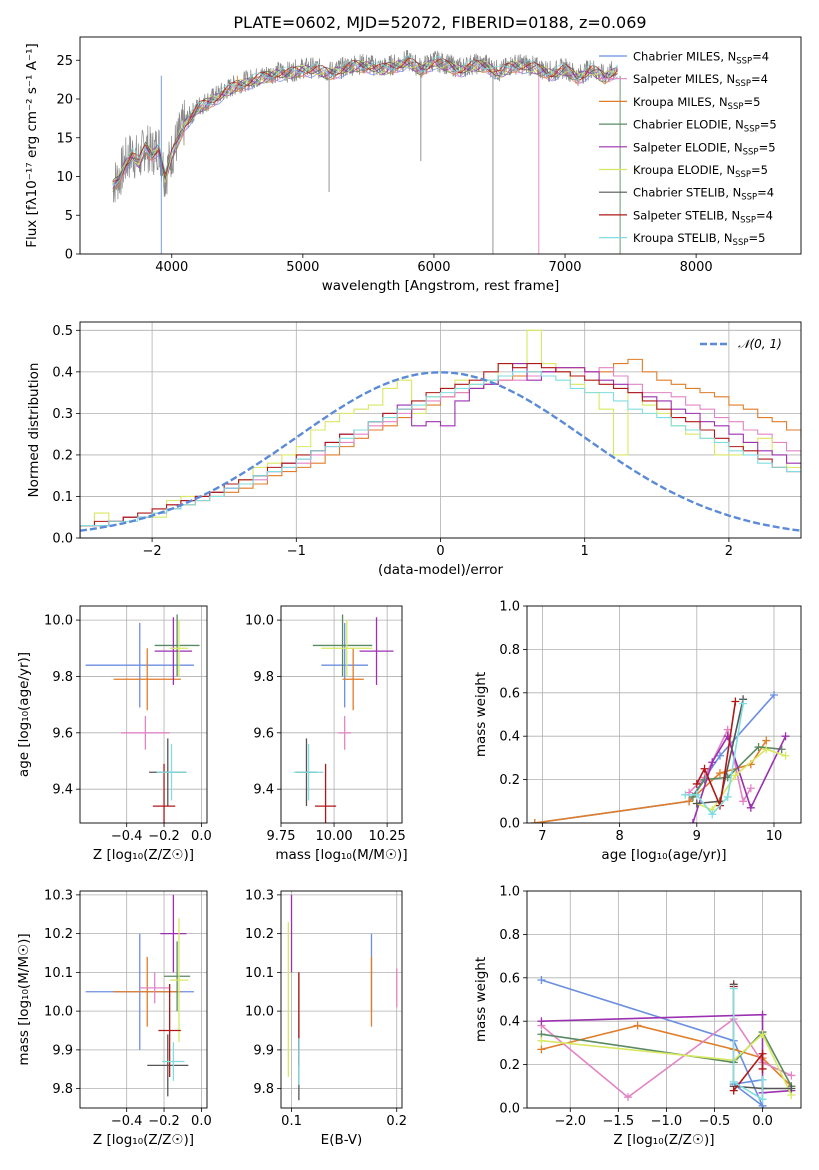  Describe the element at coordinates (64, 100) in the screenshot. I see `y-tick-label: 20` at that location.